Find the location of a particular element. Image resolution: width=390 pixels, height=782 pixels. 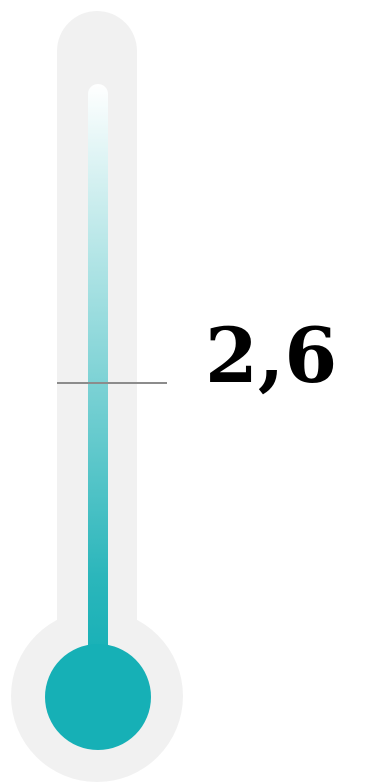

thermometer-liquid-column is located at coordinates (98, 374).